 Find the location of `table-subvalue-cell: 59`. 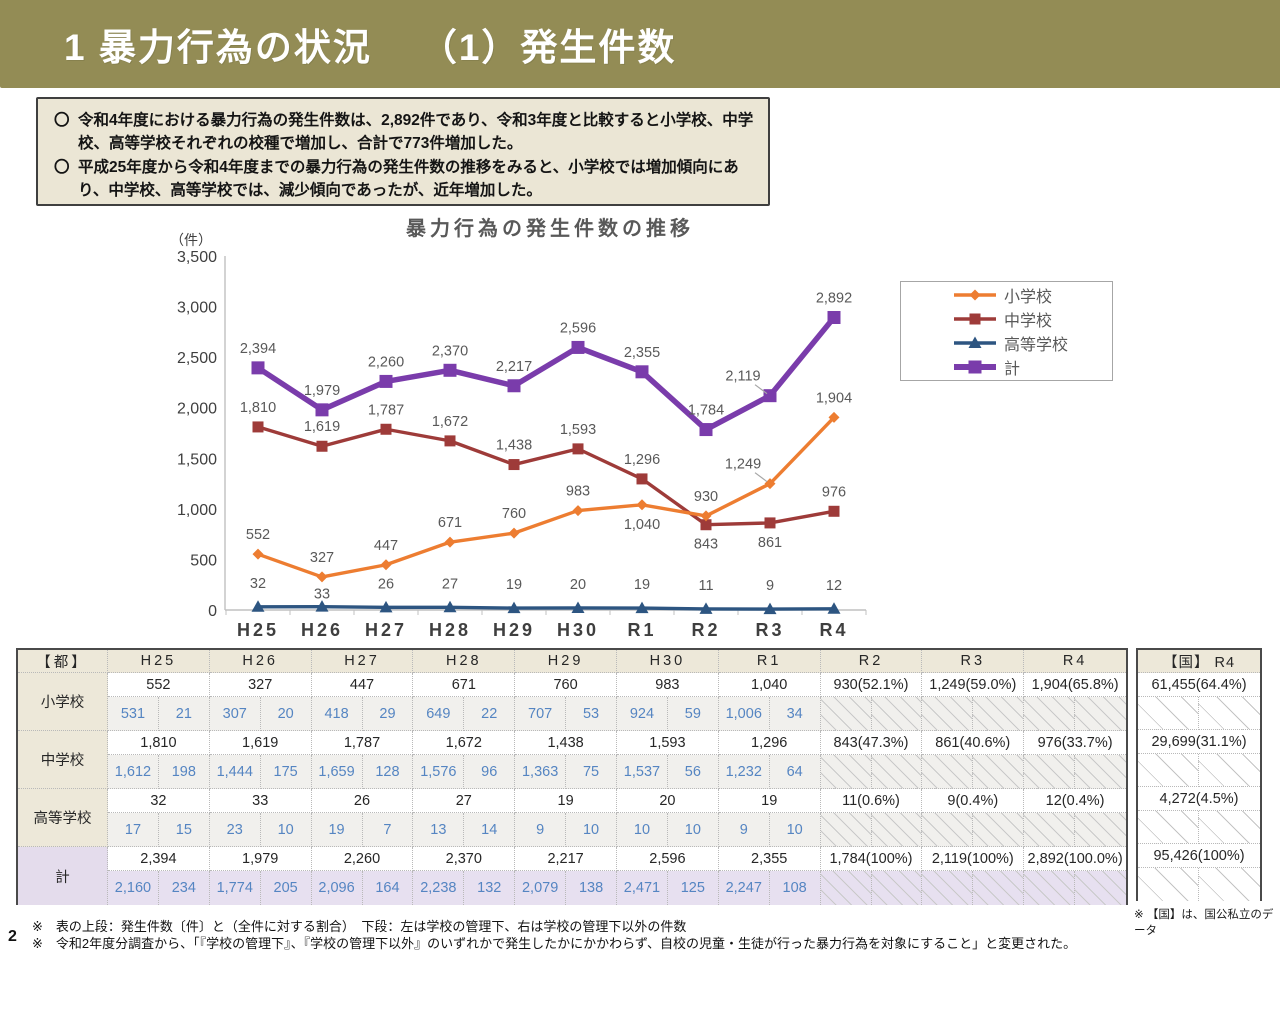

table-subvalue-cell: 59 is located at coordinates (693, 714).